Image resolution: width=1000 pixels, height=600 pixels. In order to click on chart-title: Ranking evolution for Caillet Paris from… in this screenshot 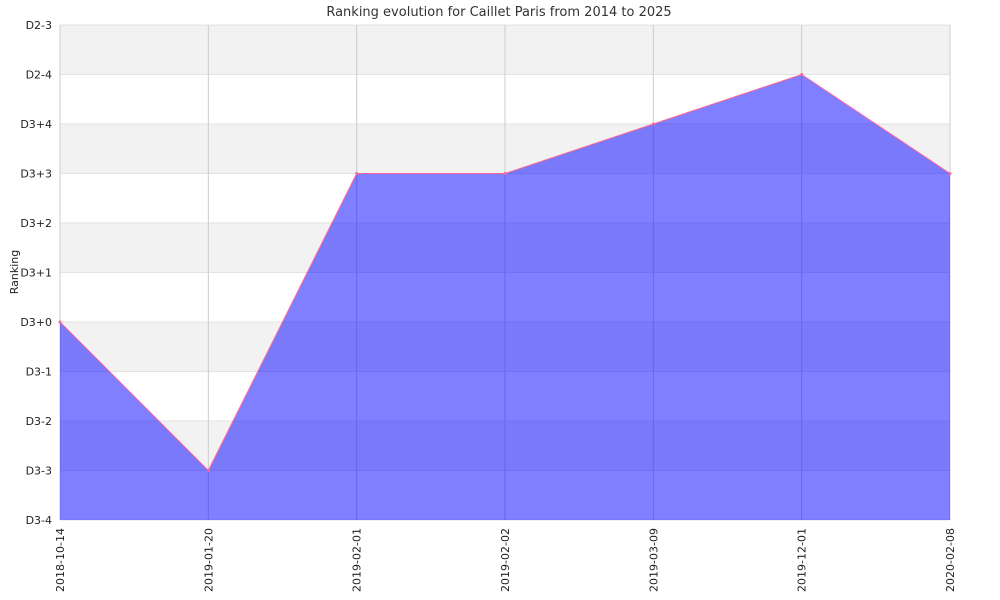, I will do `click(498, 12)`.